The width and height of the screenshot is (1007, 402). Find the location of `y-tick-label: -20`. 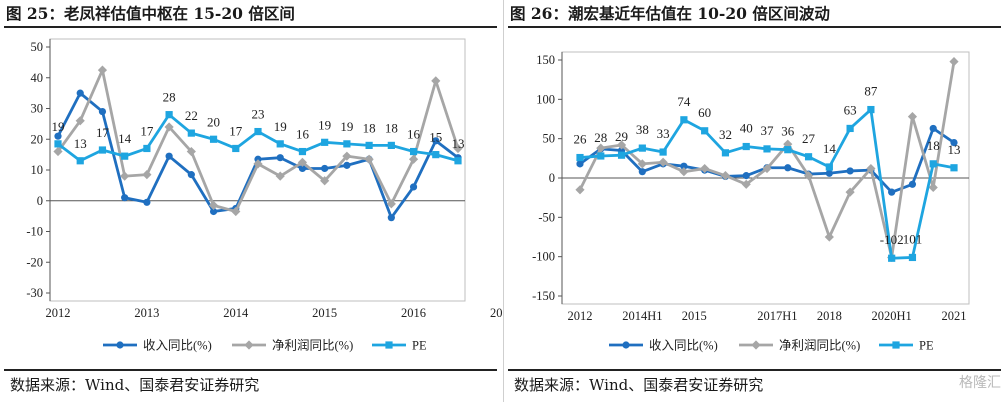

y-tick-label: -20 is located at coordinates (34, 262).